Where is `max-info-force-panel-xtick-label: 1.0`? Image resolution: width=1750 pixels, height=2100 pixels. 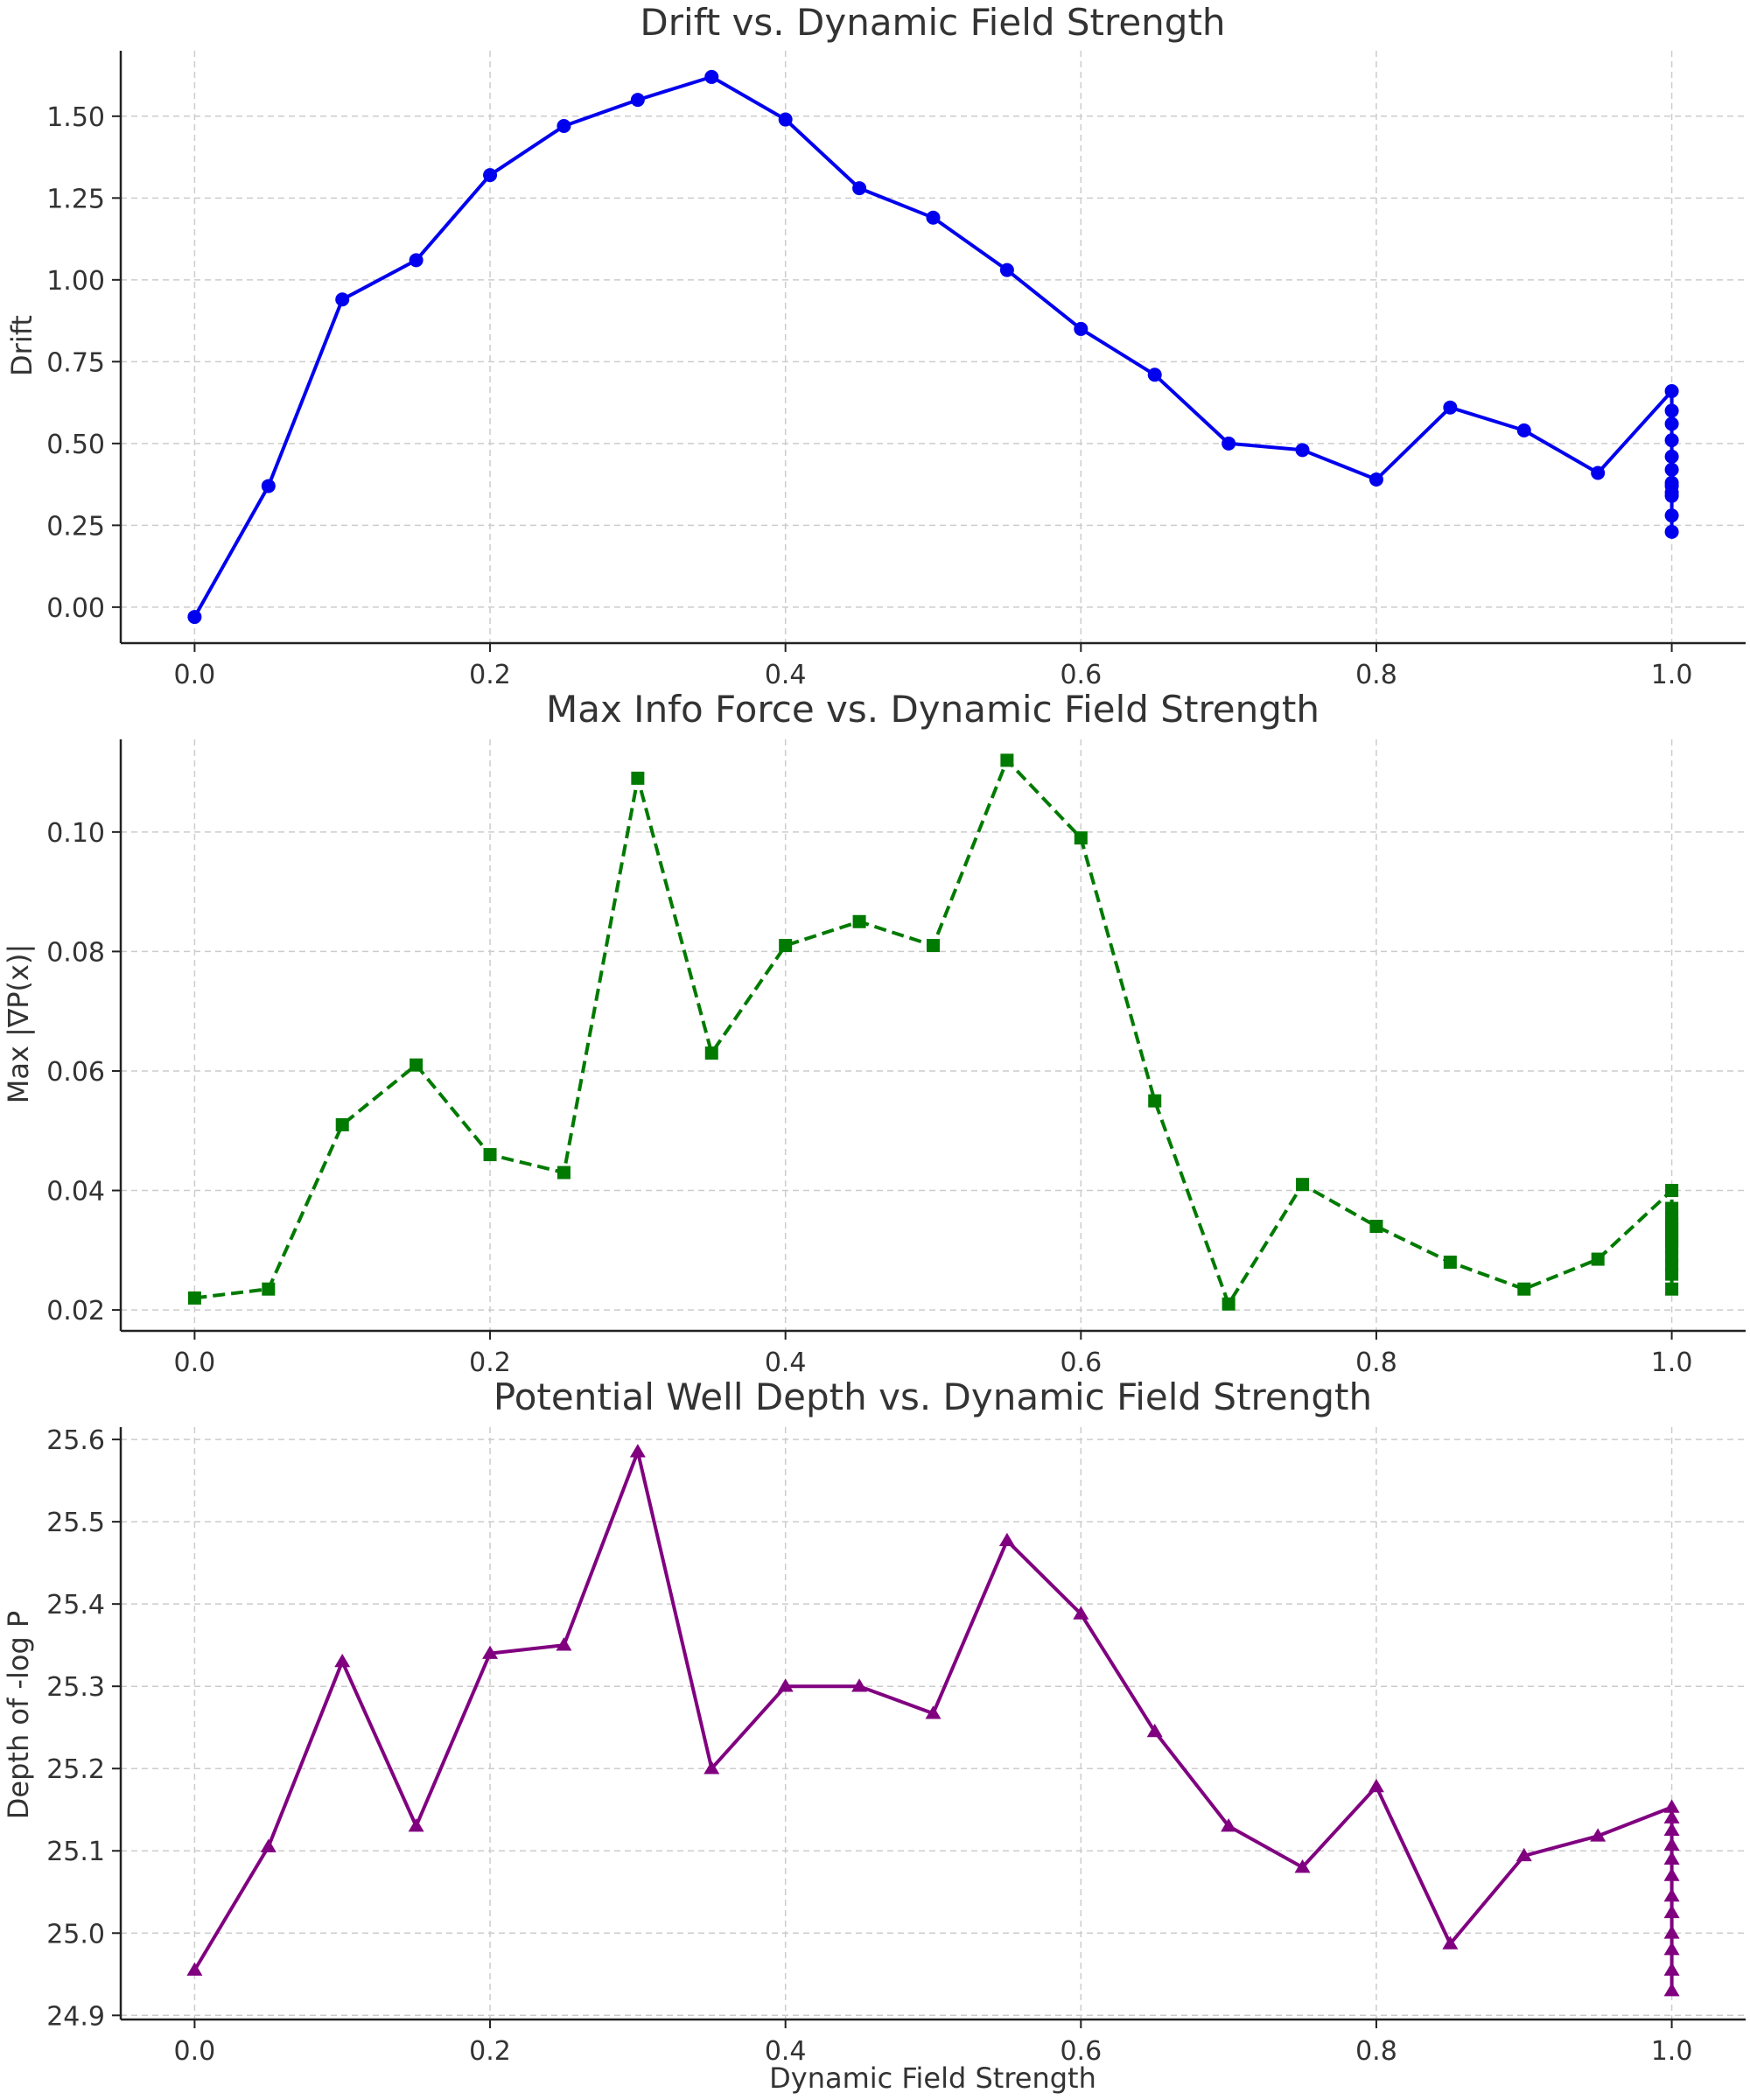
max-info-force-panel-xtick-label: 1.0 is located at coordinates (1672, 1363).